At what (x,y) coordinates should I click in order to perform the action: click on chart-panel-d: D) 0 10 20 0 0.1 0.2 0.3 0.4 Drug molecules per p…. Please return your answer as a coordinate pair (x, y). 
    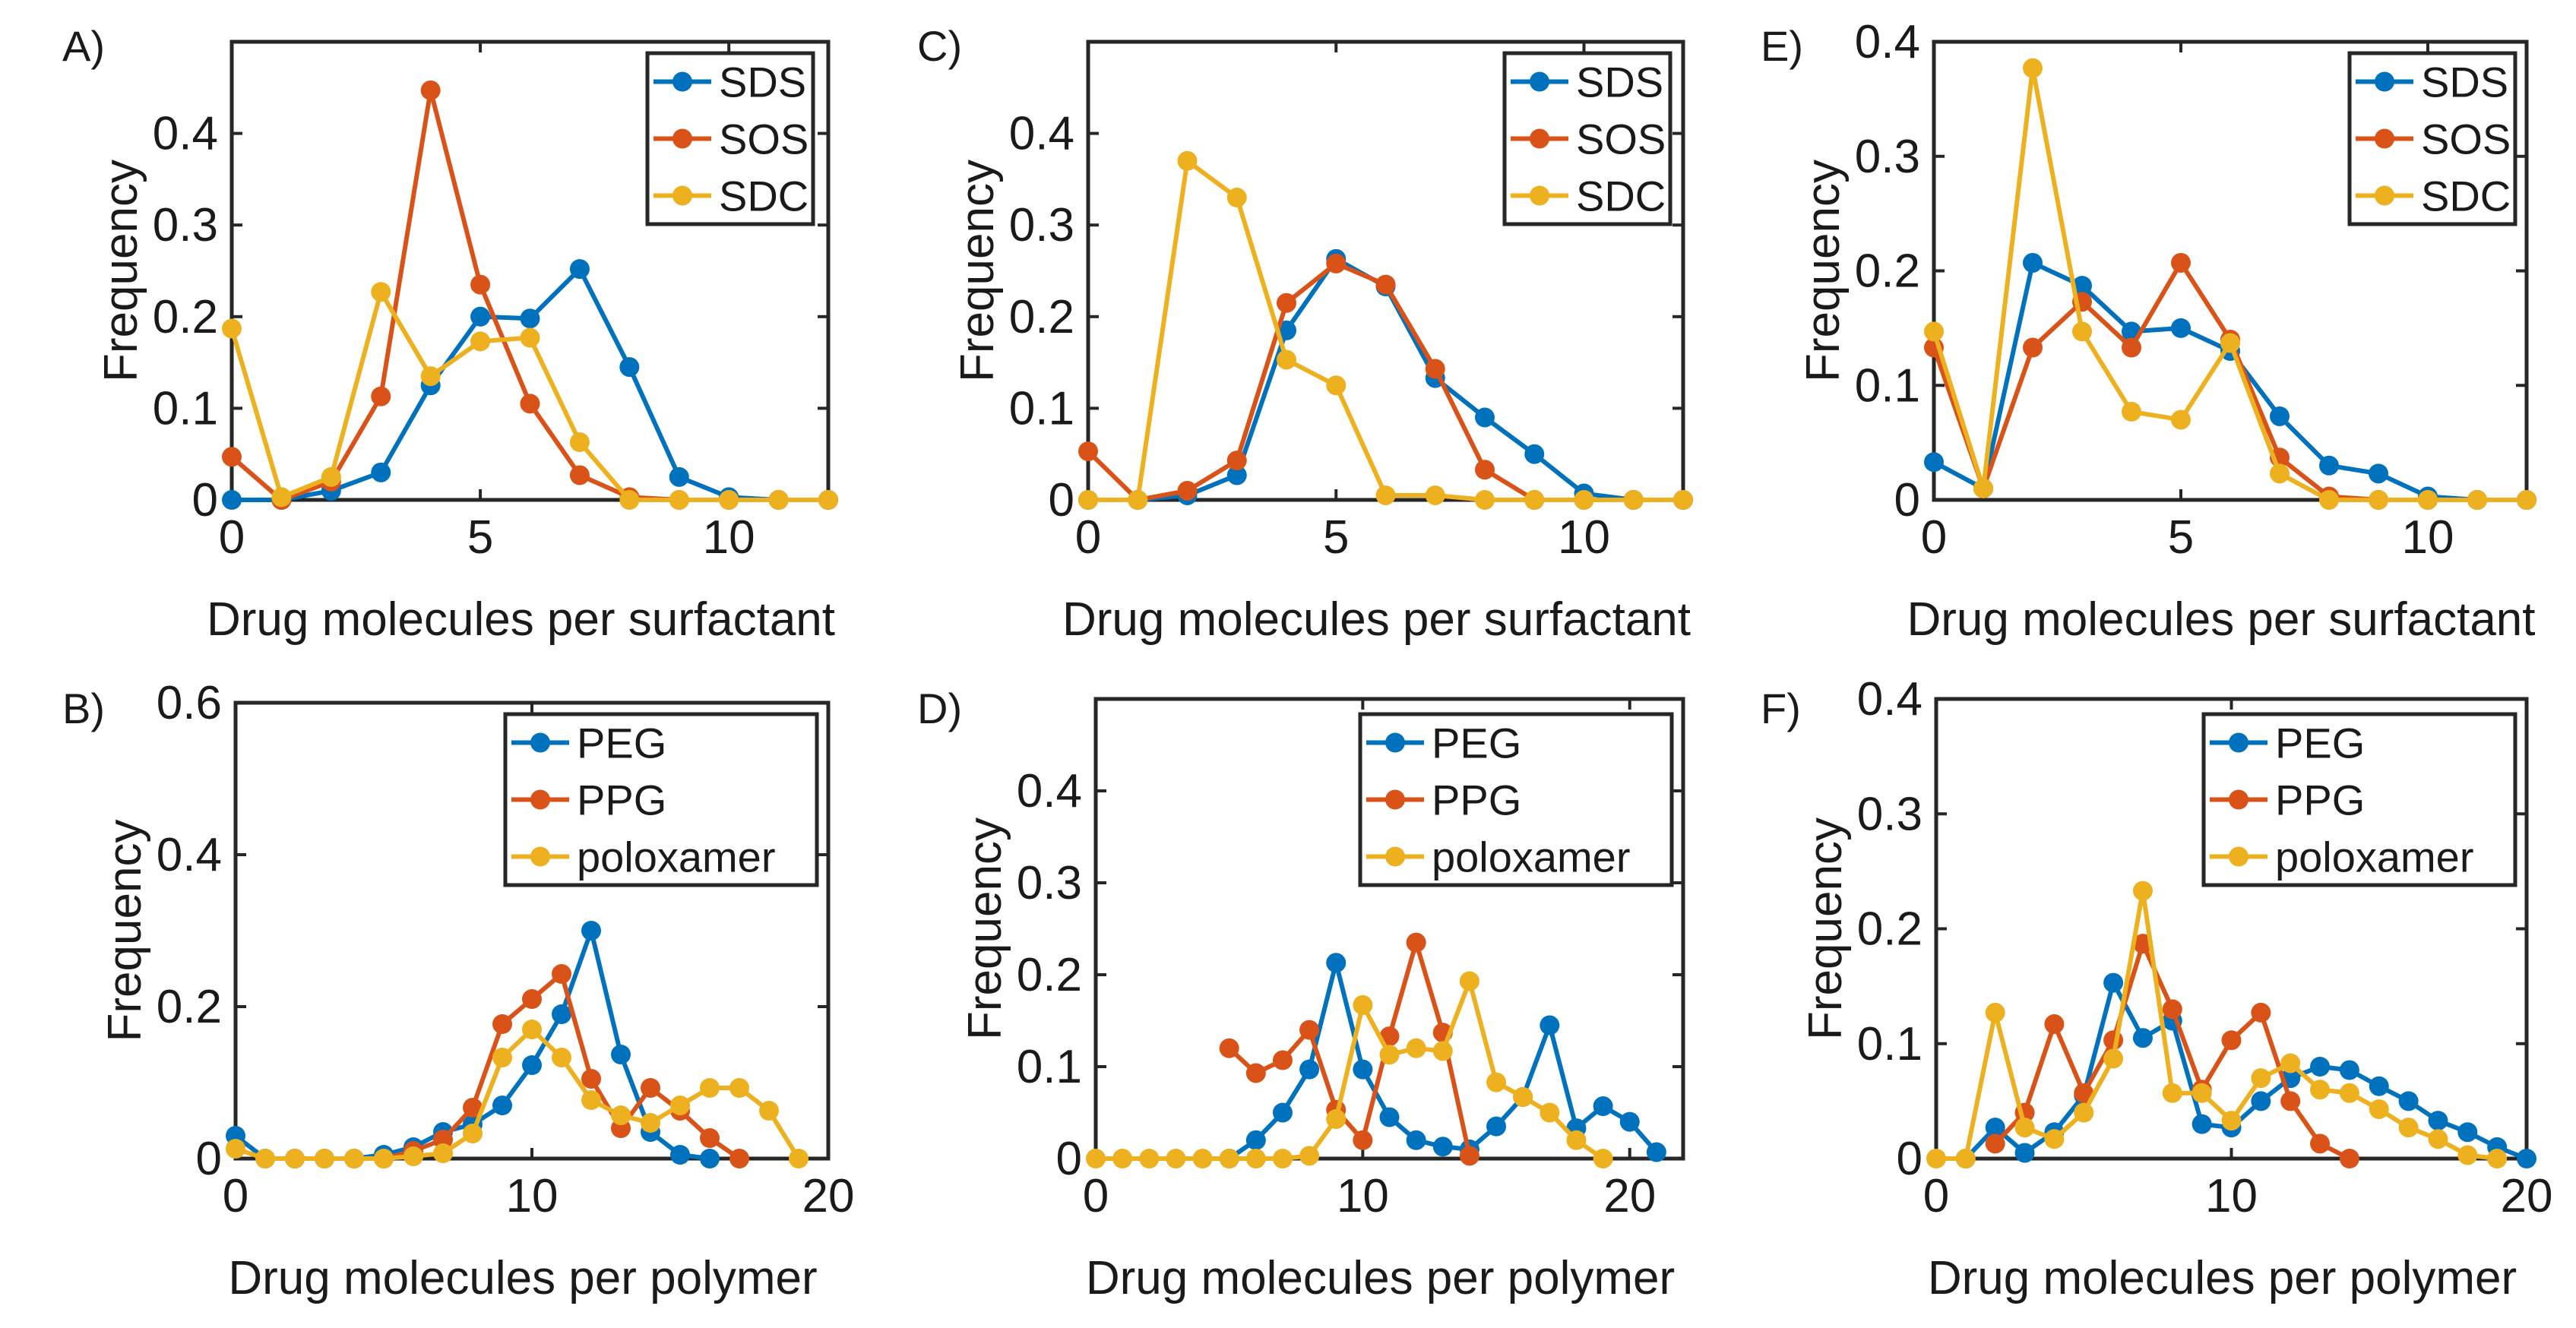
    Looking at the image, I should click on (1301, 994).